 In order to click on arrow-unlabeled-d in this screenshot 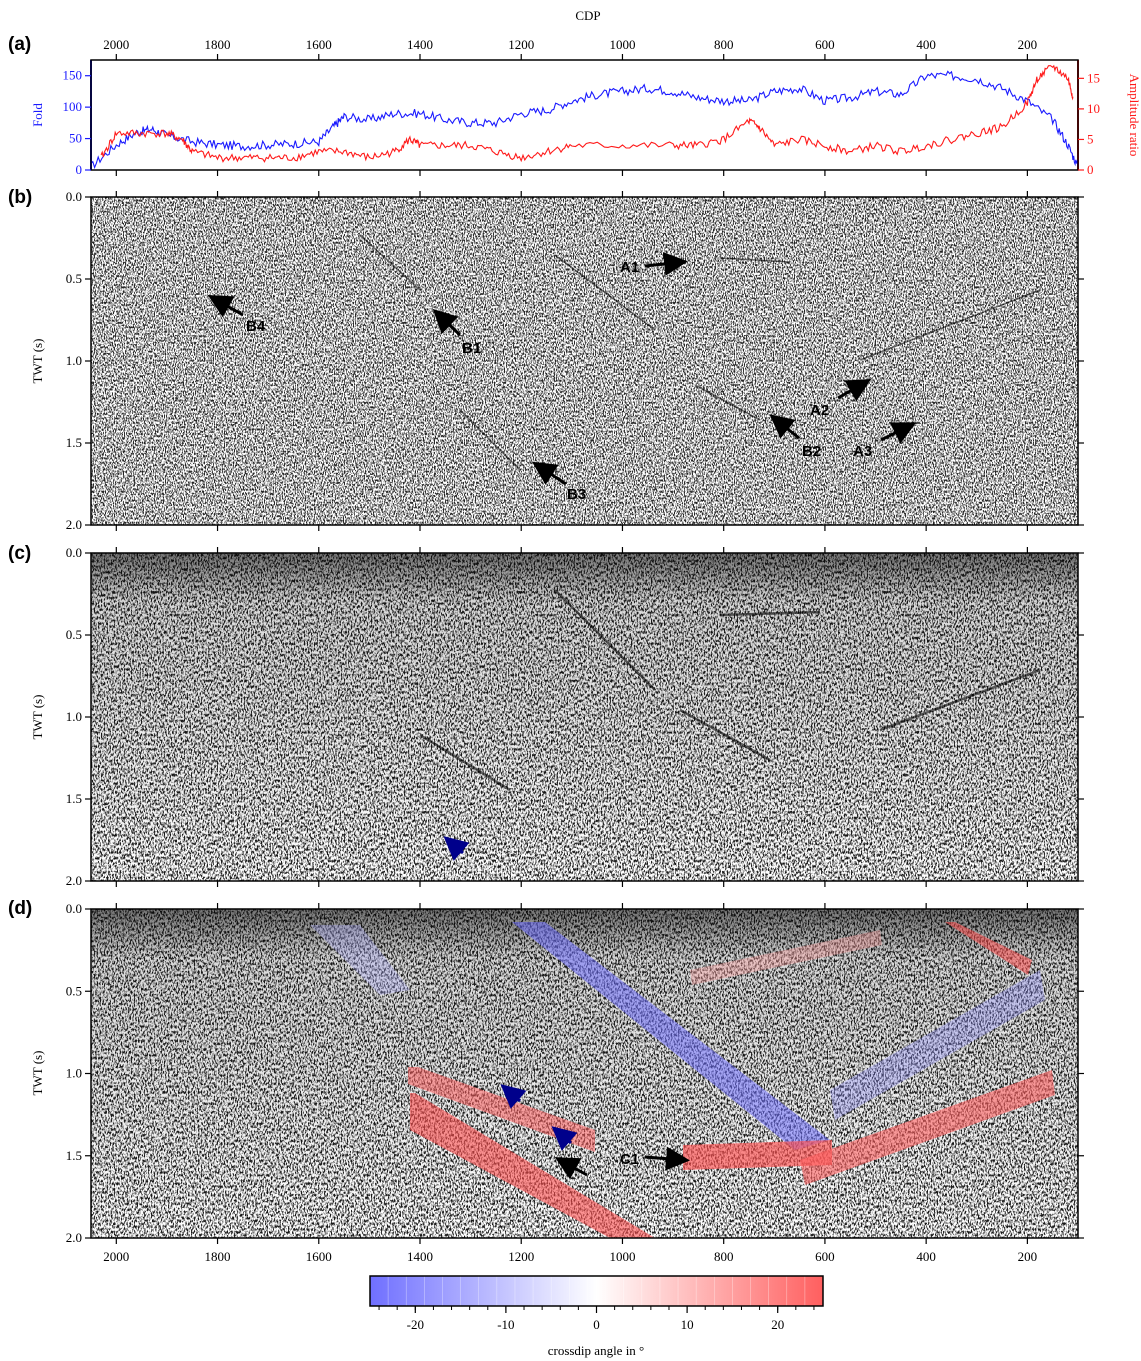, I will do `click(571, 1168)`.